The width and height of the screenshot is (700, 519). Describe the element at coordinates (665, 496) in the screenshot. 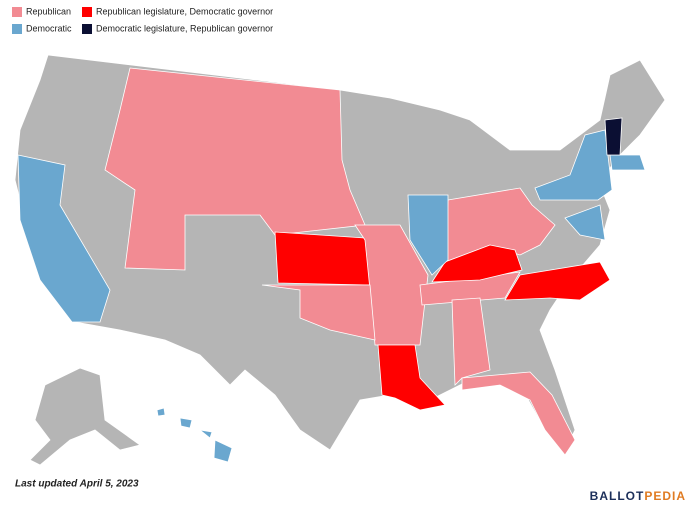

I see `logo-right: PEDIA` at that location.